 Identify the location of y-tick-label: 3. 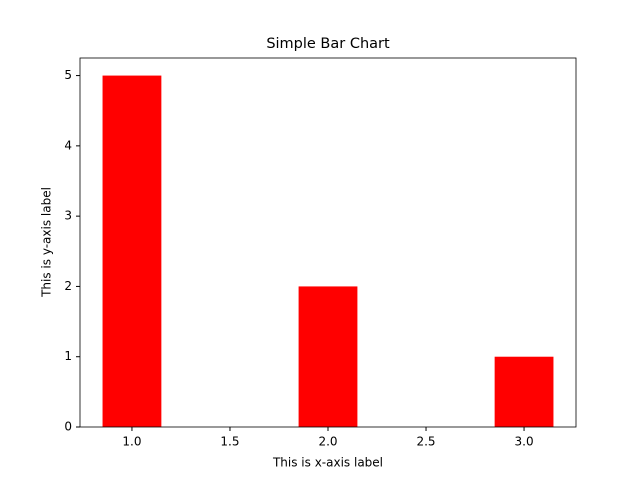
(68, 216).